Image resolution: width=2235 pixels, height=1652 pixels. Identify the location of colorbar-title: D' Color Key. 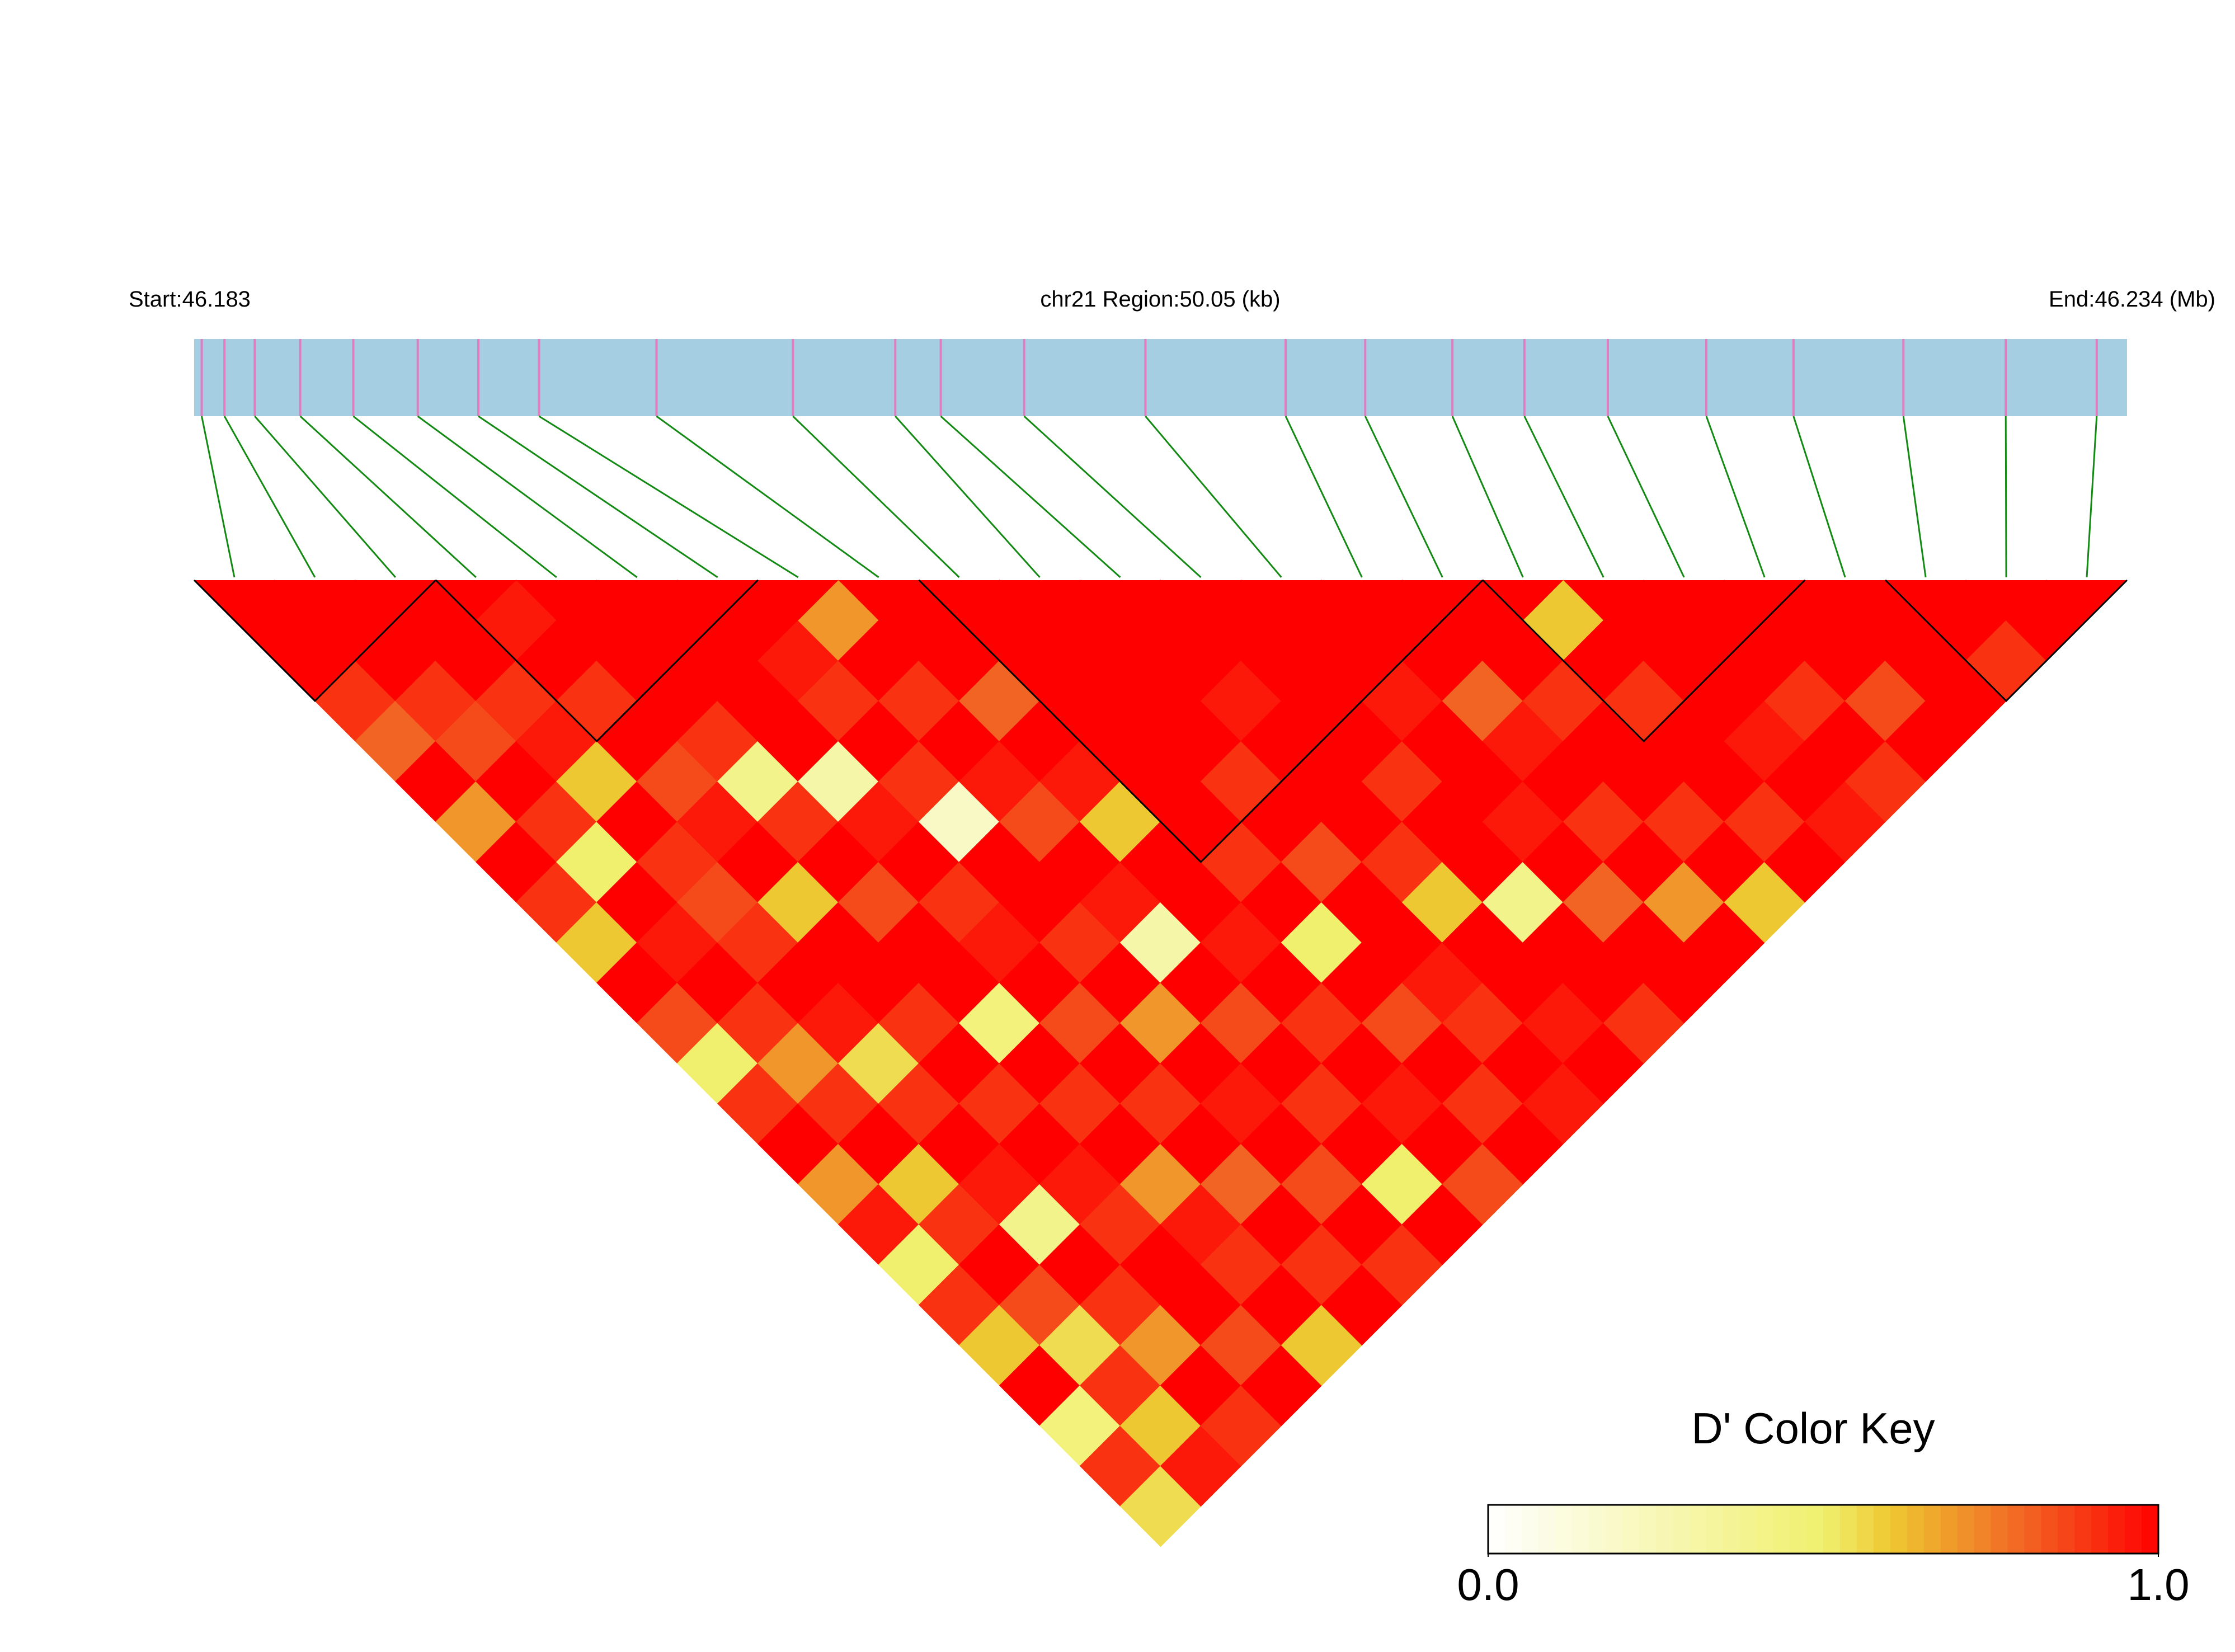
(1813, 1429).